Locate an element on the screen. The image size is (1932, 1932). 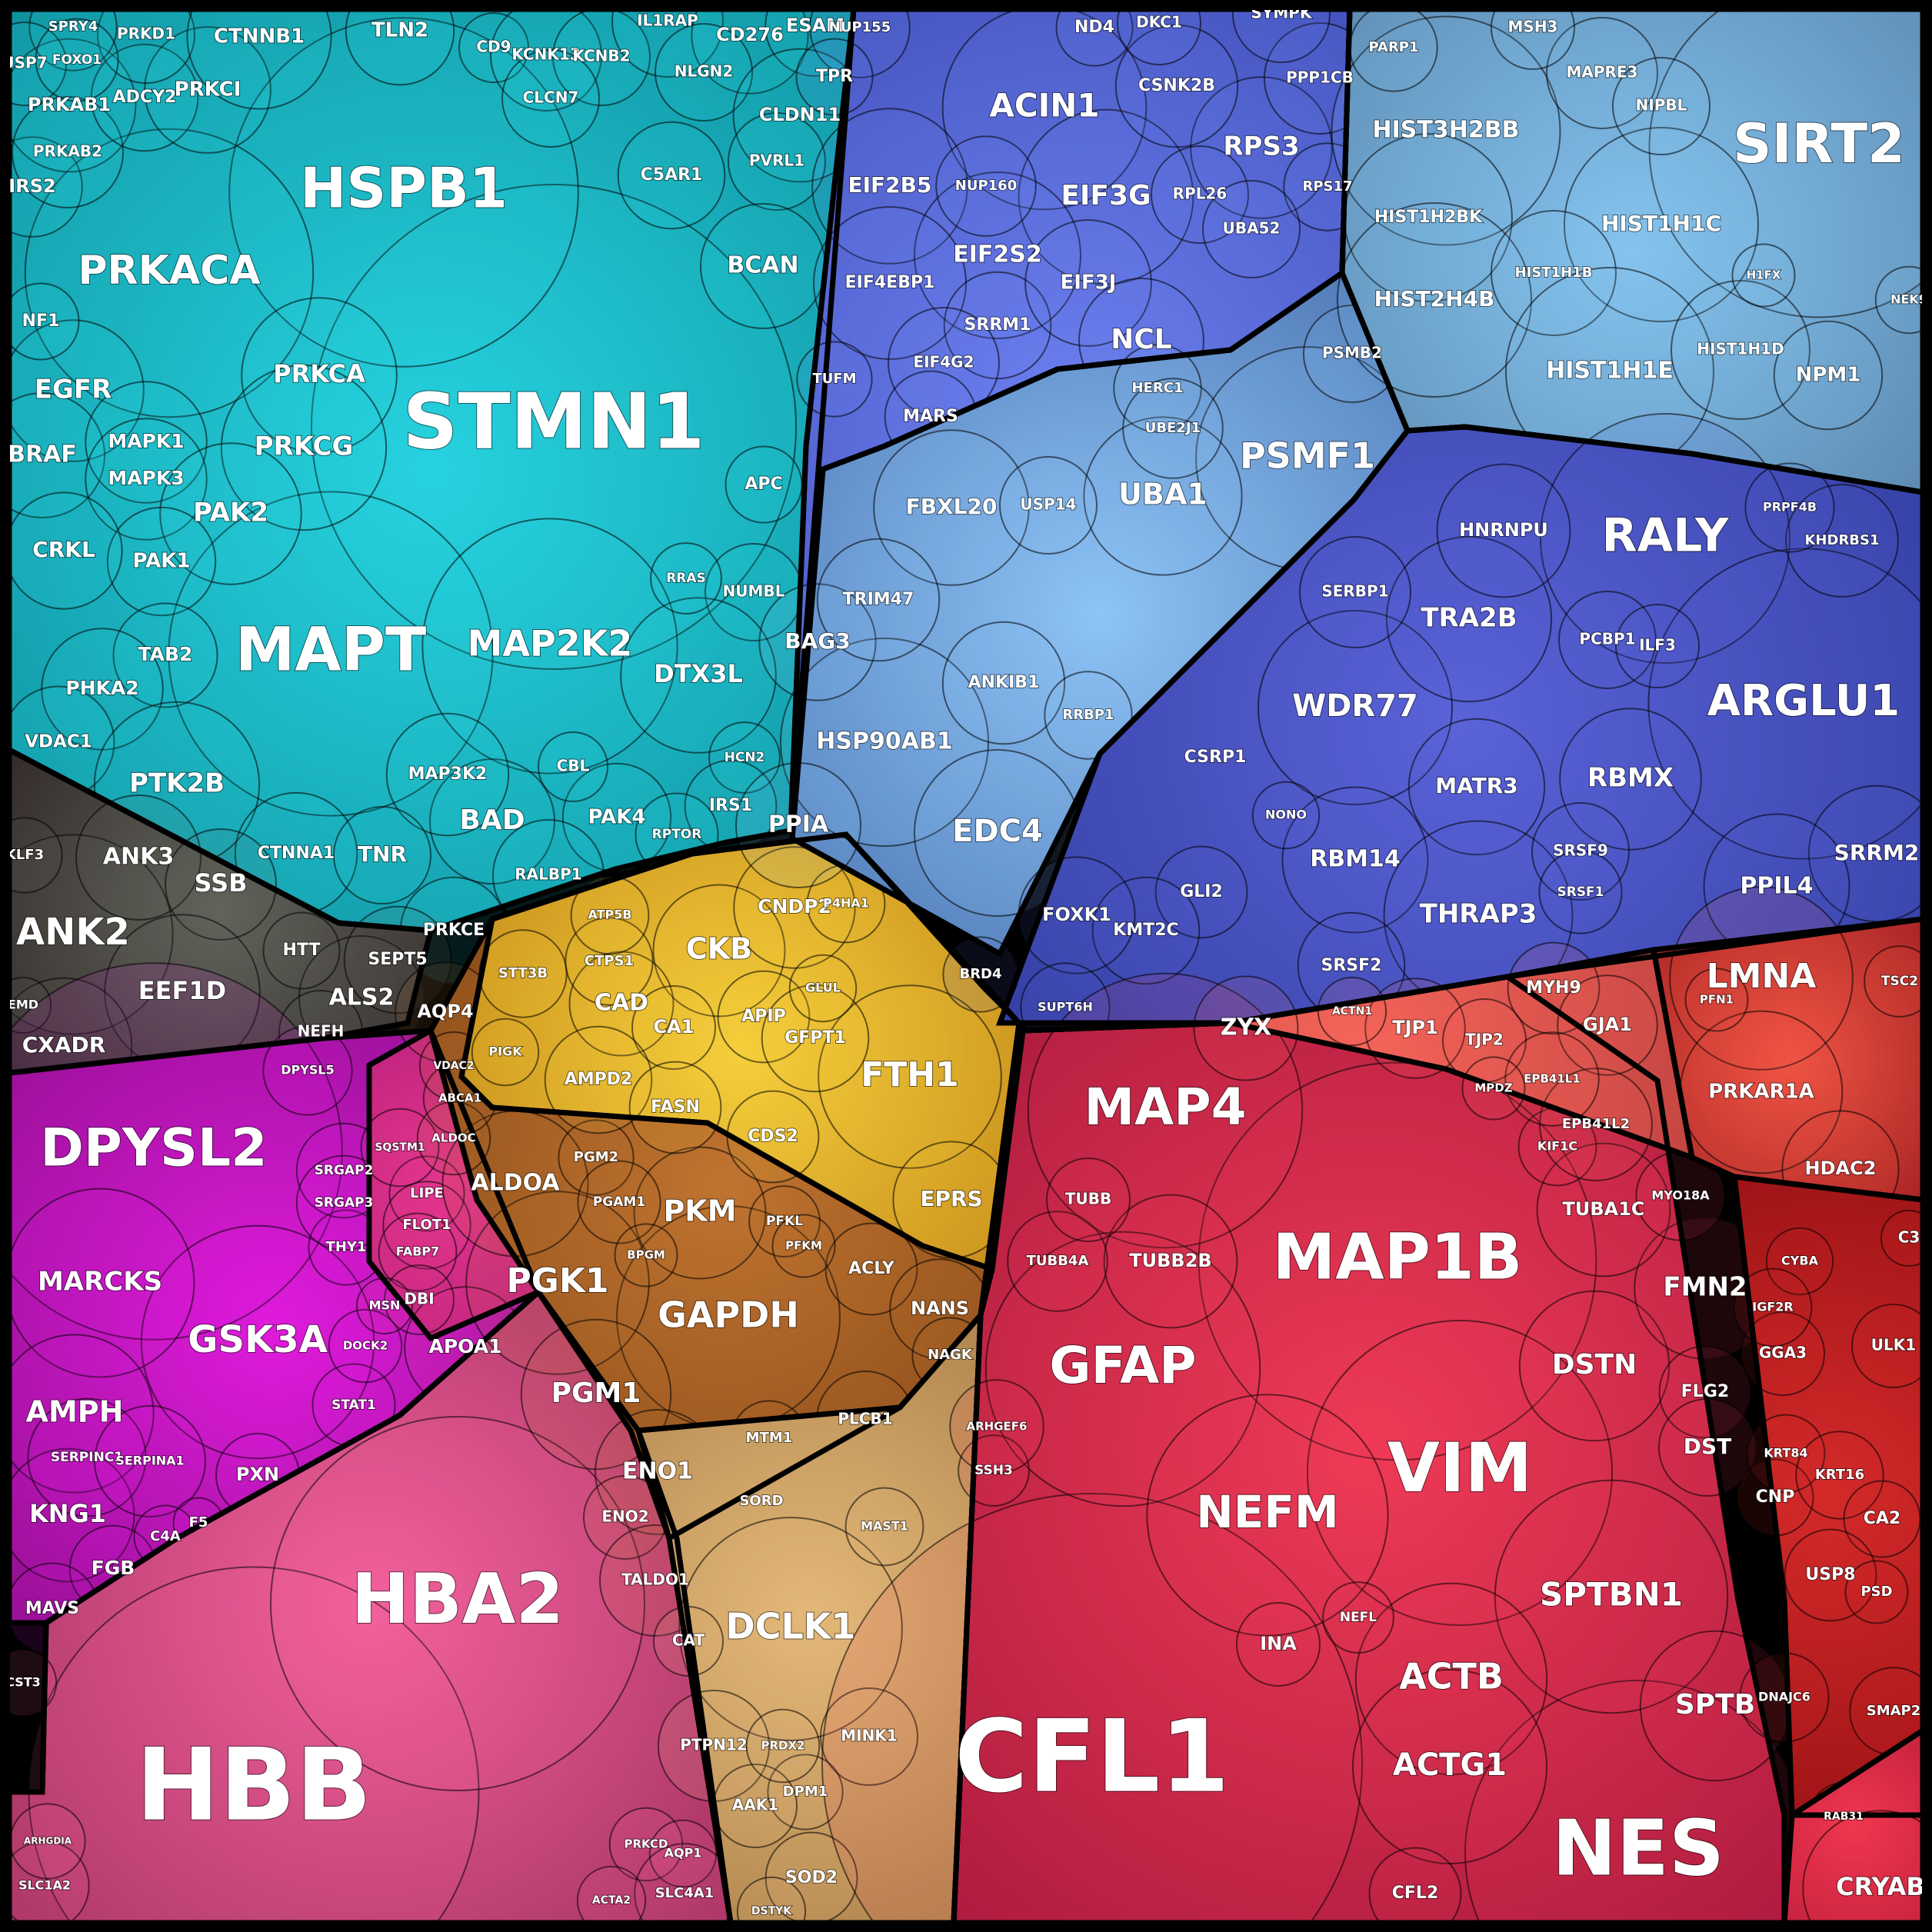
cell-label: DPYSL5 is located at coordinates (307, 1070).